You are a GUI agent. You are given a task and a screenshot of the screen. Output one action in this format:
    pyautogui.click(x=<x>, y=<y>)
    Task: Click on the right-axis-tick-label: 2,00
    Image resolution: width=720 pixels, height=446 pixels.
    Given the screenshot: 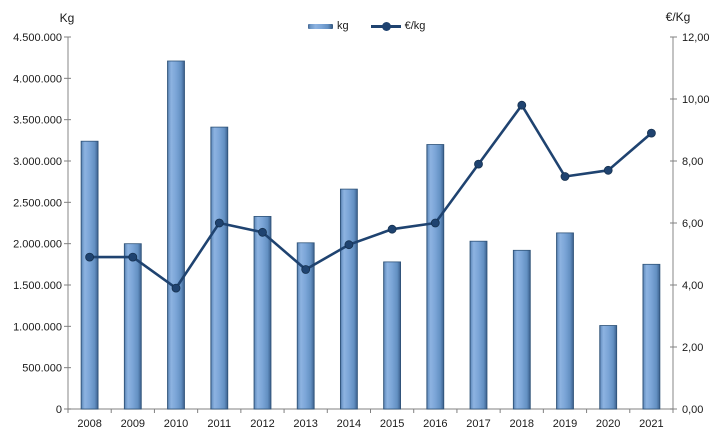 What is the action you would take?
    pyautogui.click(x=692, y=348)
    